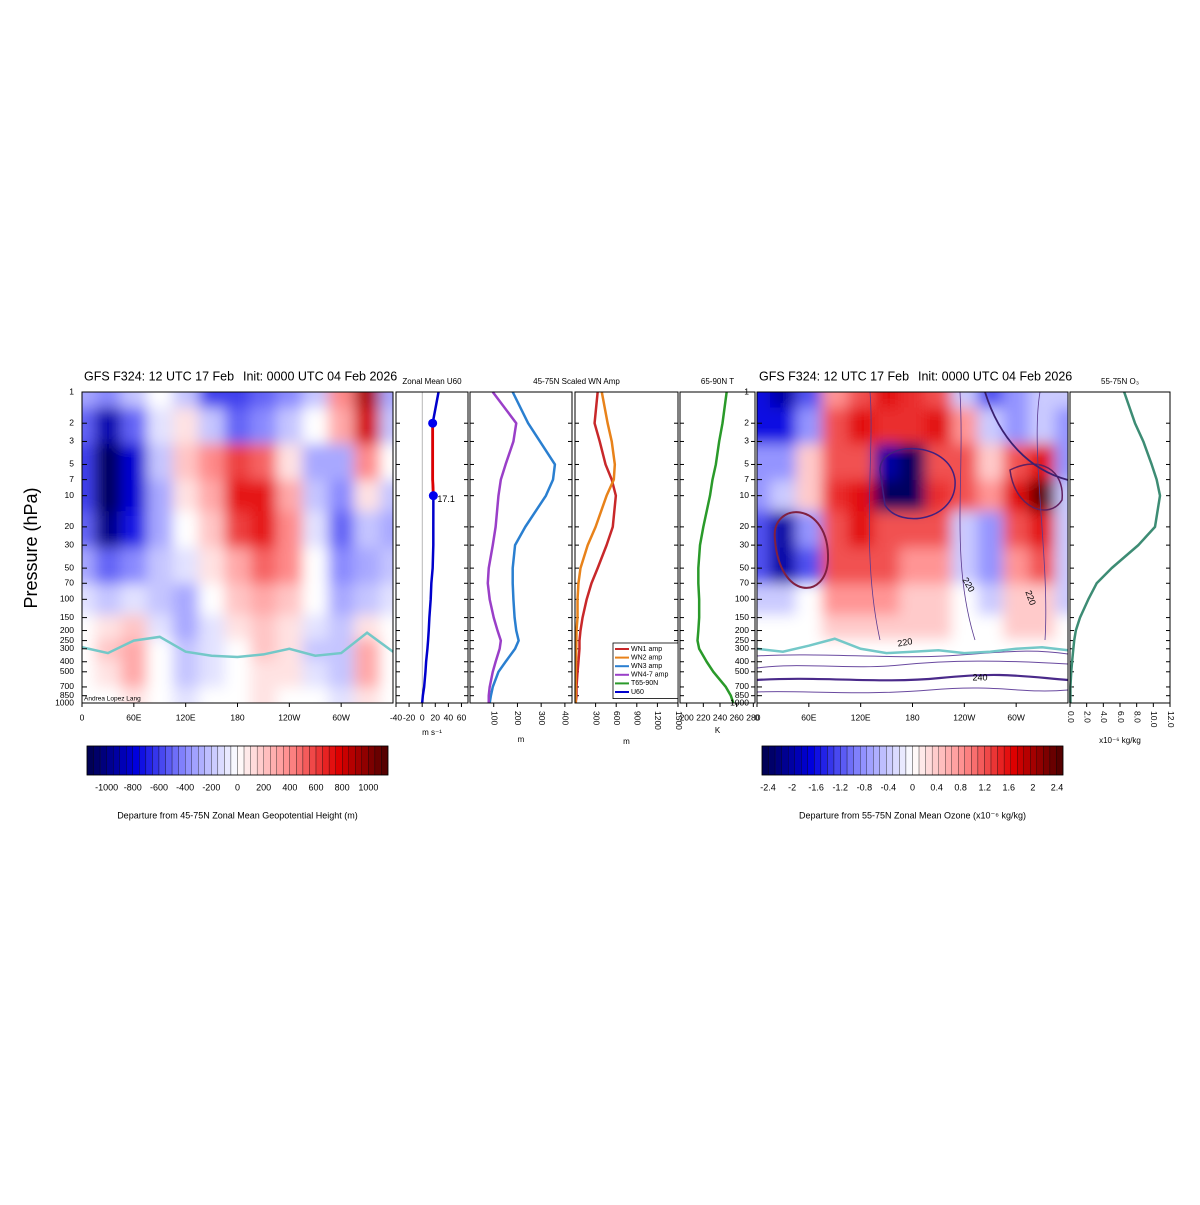 The width and height of the screenshot is (1200, 1205). I want to click on y-tick-label: 300, so click(742, 648).